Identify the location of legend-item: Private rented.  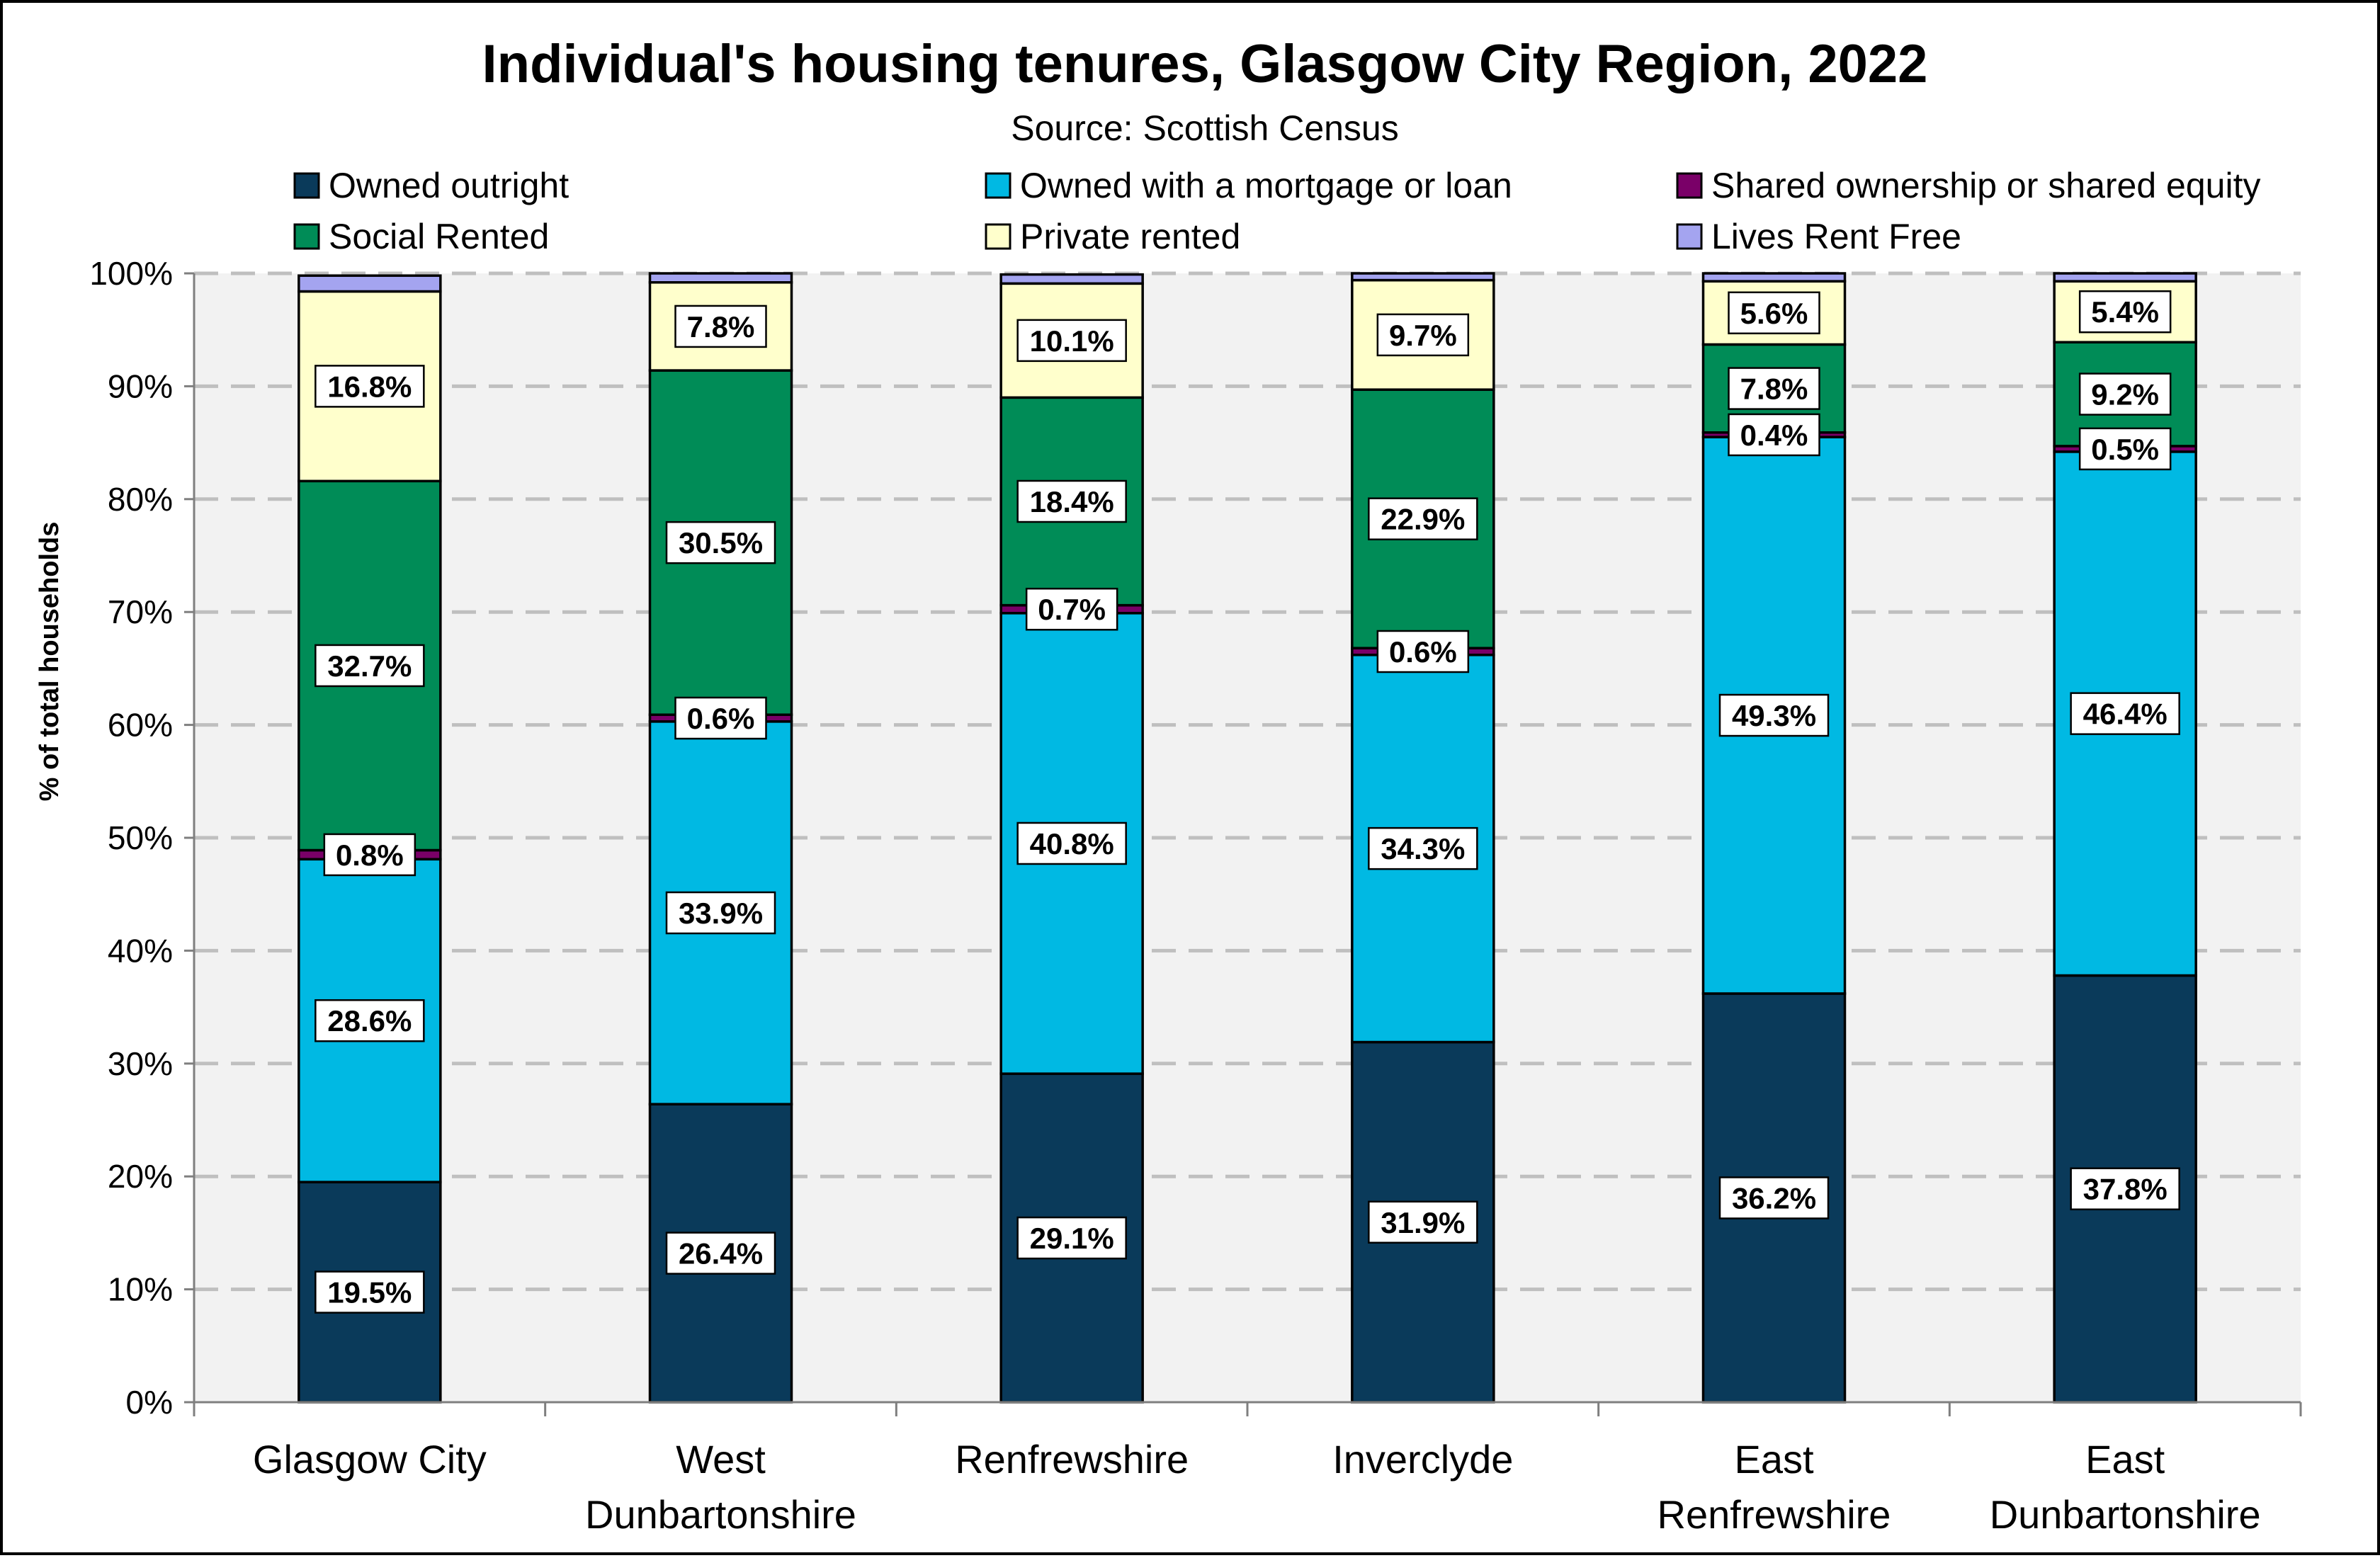
(1113, 236).